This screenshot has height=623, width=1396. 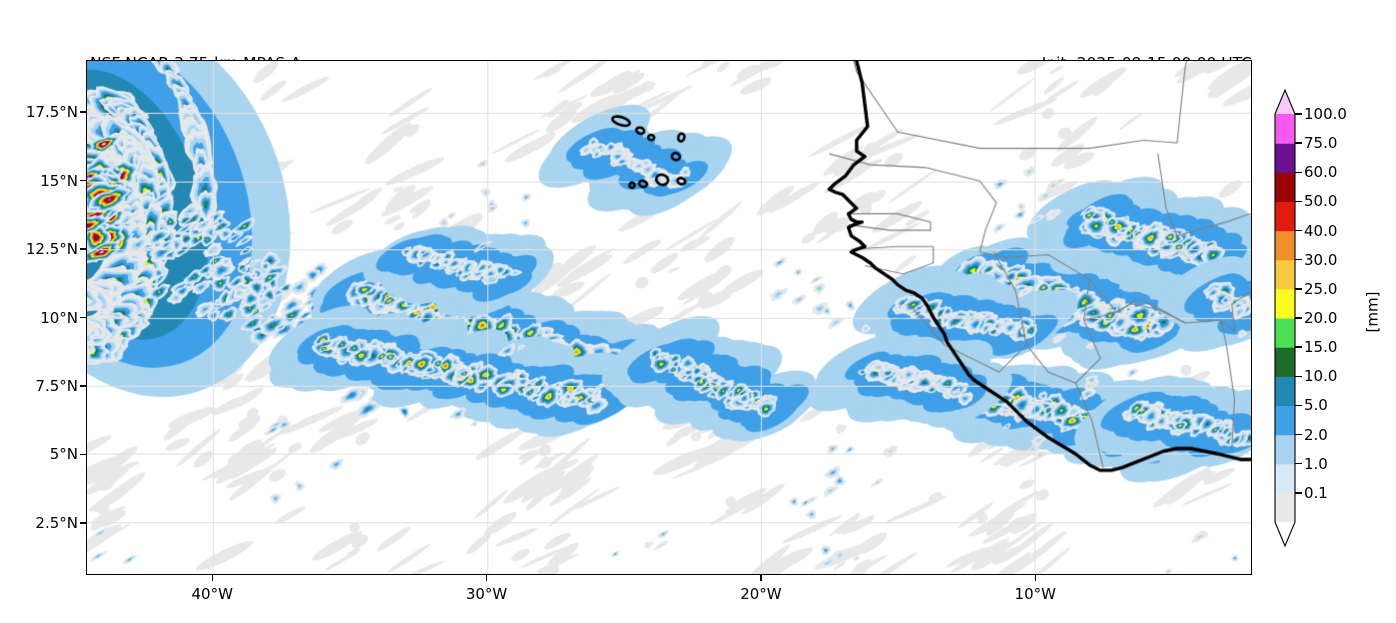 What do you see at coordinates (1316, 405) in the screenshot?
I see `colorbar-tick-label-3: 5.0` at bounding box center [1316, 405].